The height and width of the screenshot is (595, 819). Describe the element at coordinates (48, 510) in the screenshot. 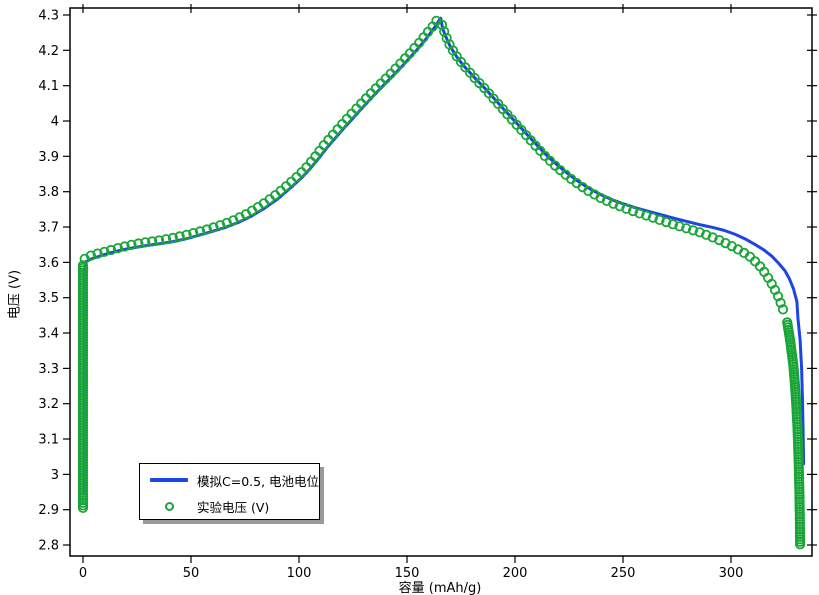

I see `y-tick-label: 2.9` at that location.